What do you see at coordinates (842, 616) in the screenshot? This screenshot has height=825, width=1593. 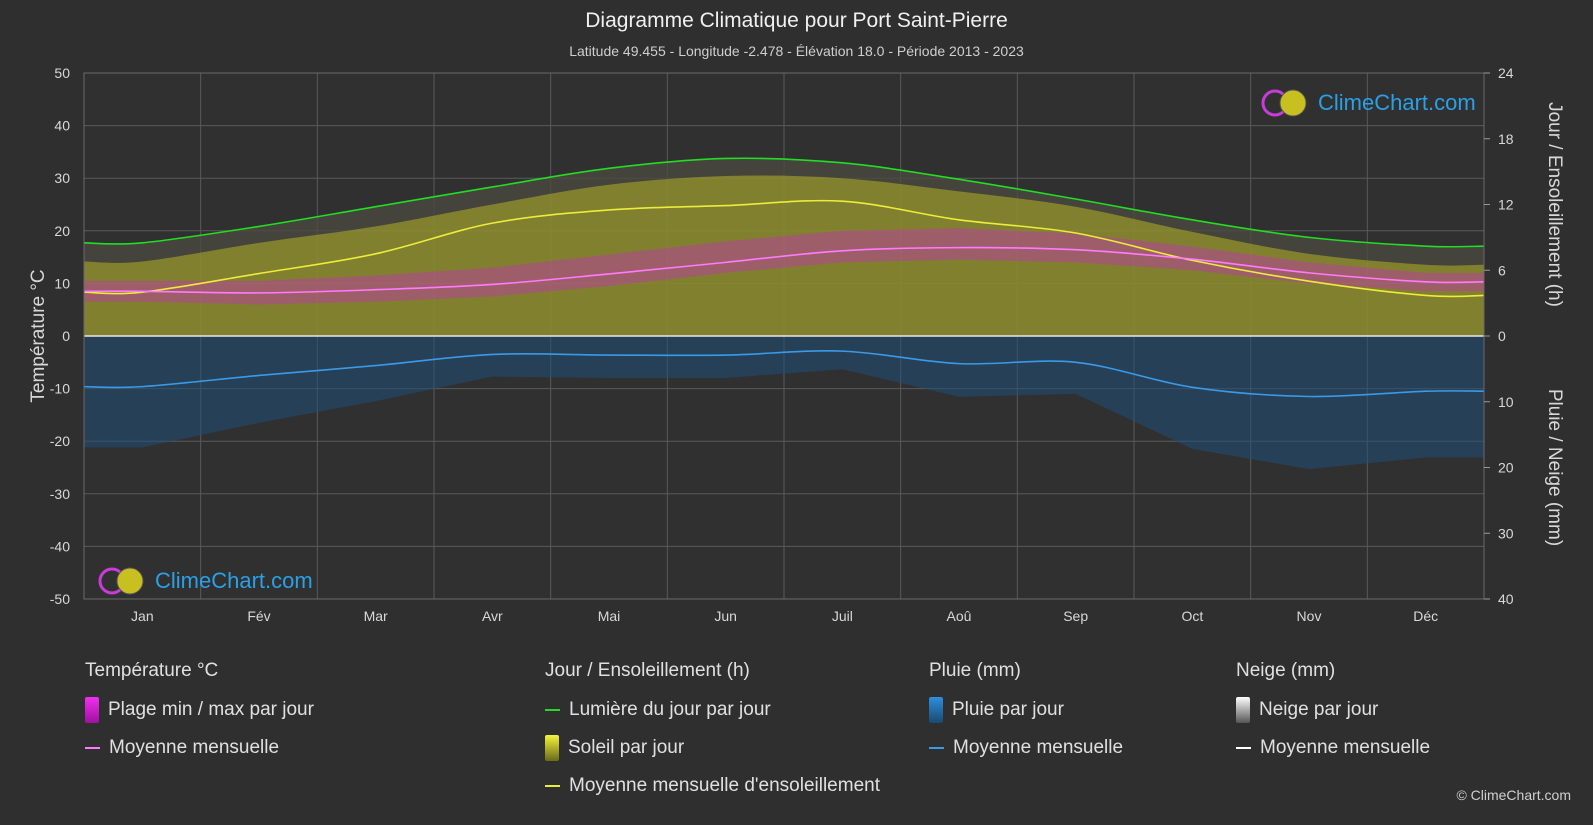 I see `x-tick-label: Juil` at bounding box center [842, 616].